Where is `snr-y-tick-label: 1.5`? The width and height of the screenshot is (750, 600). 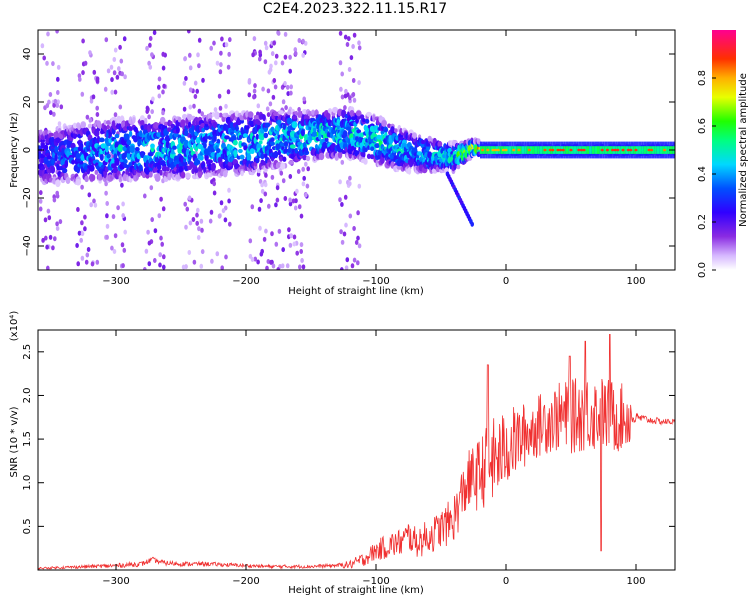
snr-y-tick-label: 1.5 is located at coordinates (27, 439).